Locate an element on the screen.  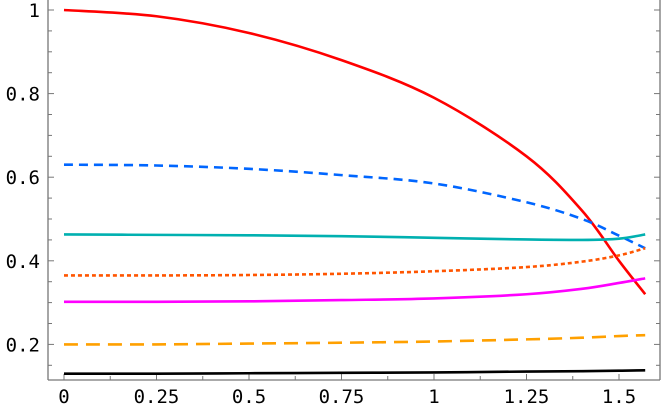
y-tick-label: 0.6 is located at coordinates (23, 178).